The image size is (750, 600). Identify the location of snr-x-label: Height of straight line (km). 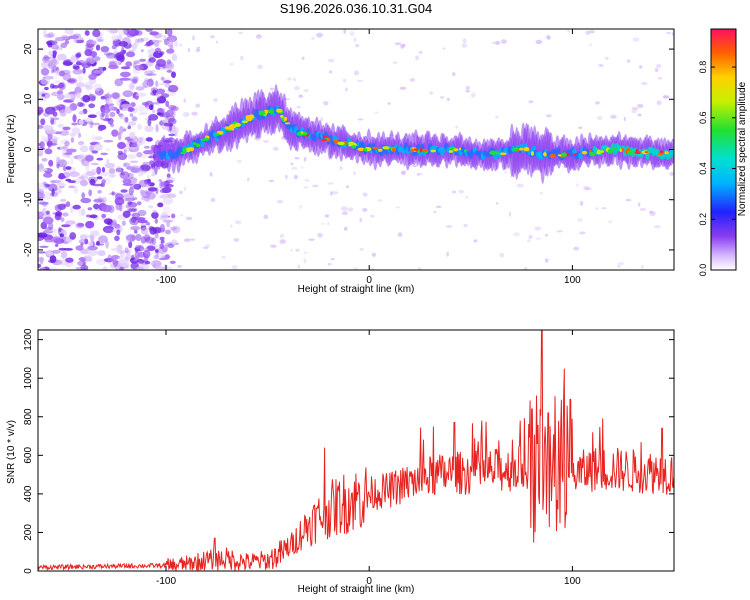
(356, 589).